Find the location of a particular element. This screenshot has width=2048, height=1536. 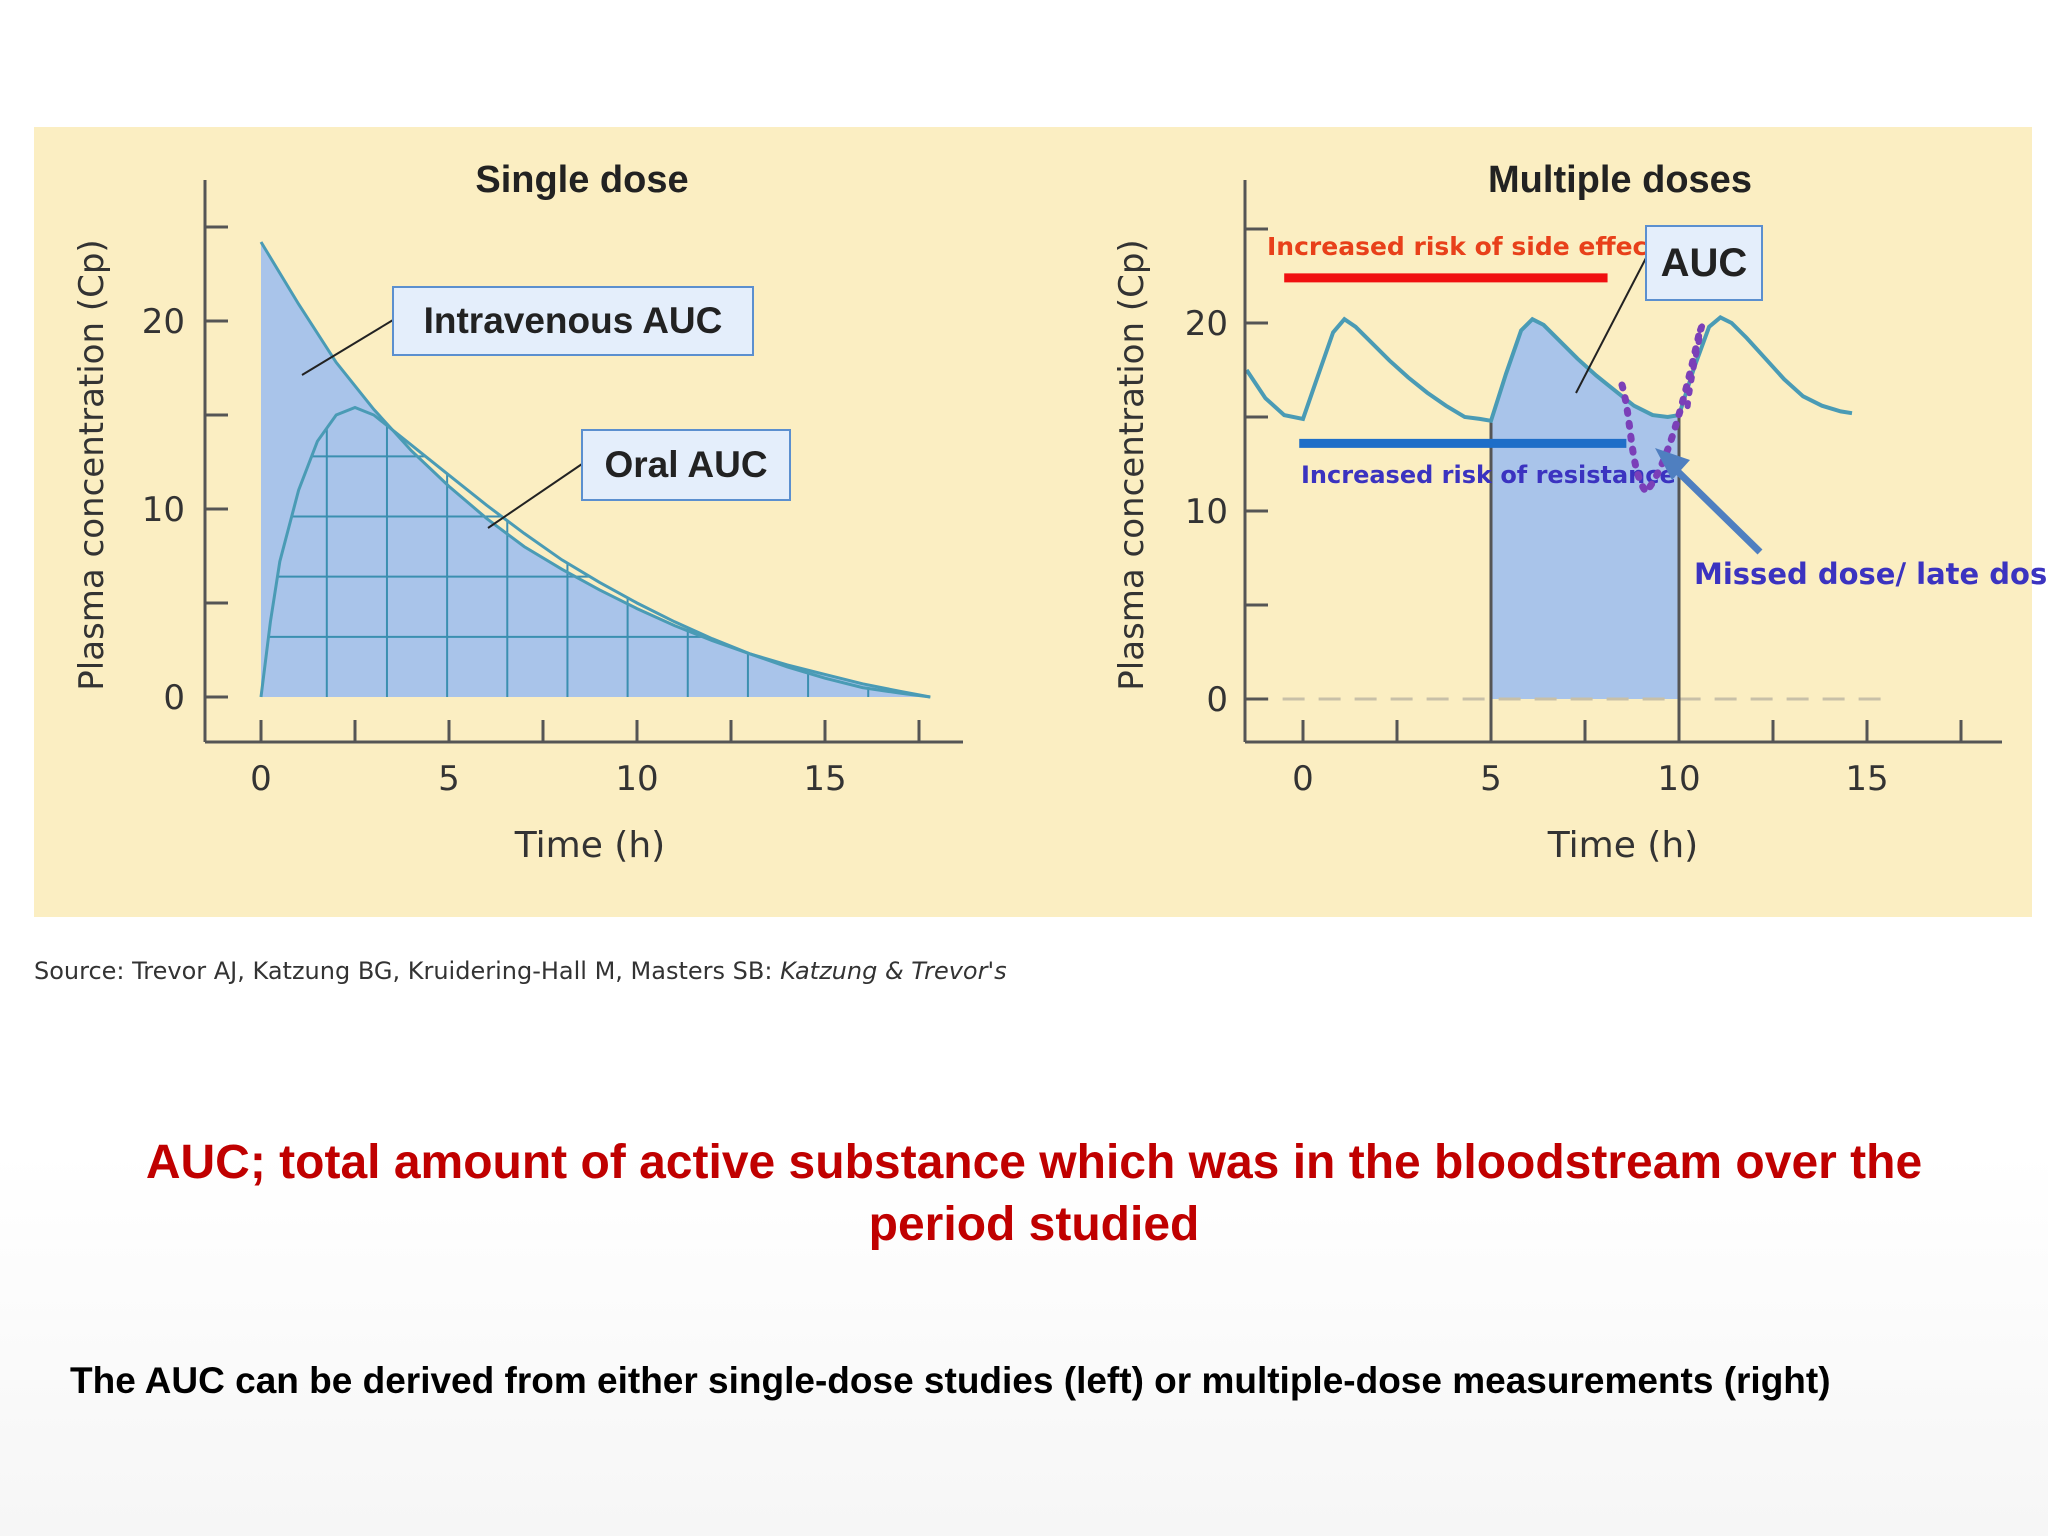

right-ticks: 0 10 20 0 5 10 15 is located at coordinates (1574, 513).